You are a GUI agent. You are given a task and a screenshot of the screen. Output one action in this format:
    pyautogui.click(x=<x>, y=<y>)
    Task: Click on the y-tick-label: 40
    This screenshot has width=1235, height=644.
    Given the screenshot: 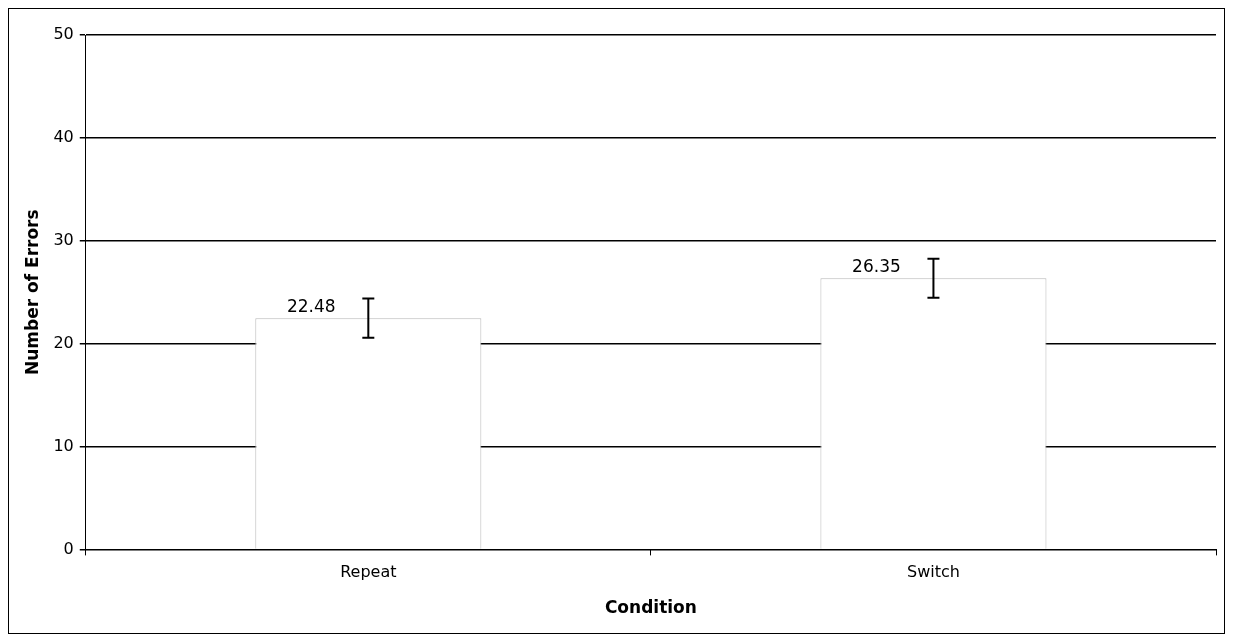 What is the action you would take?
    pyautogui.click(x=63, y=137)
    